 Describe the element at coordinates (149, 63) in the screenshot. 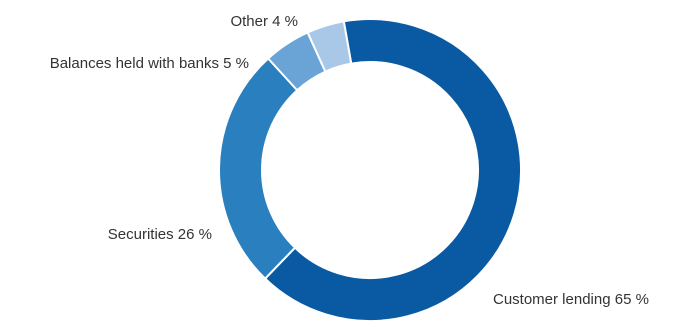

I see `slice-label-balances-held-with-banks: Balances held with banks 5 %` at that location.